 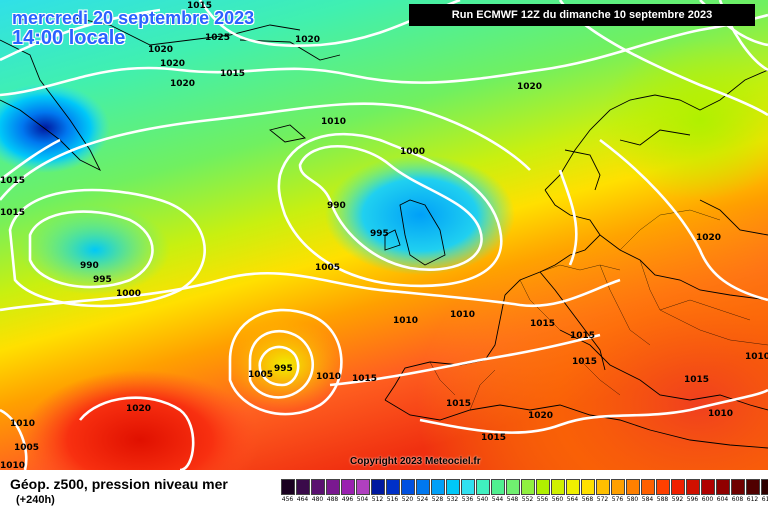 I want to click on legend-value: 576, so click(x=617, y=499).